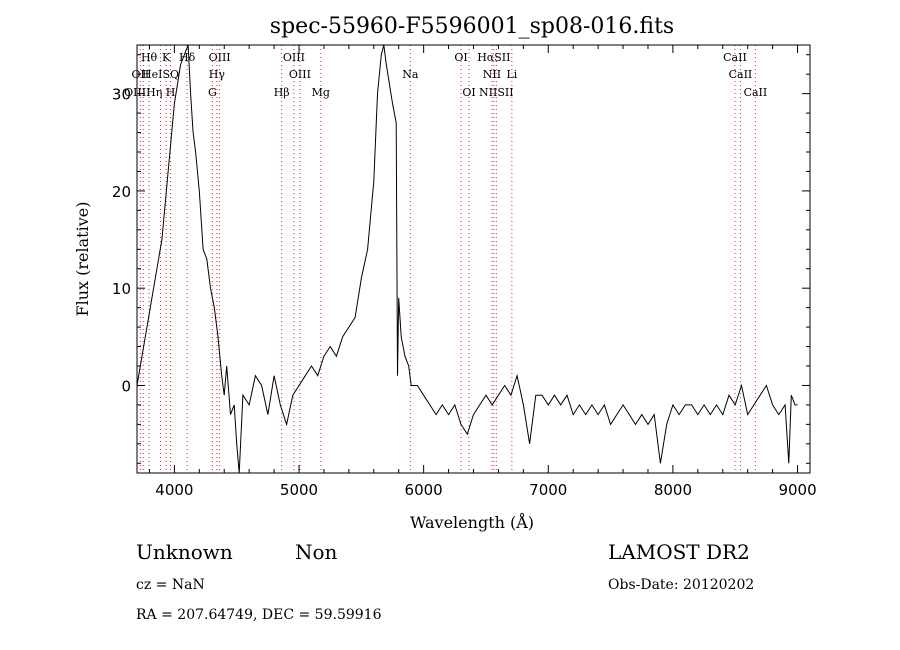 This screenshot has height=650, width=900. What do you see at coordinates (493, 57) in the screenshot?
I see `line-label-6: HαSII` at bounding box center [493, 57].